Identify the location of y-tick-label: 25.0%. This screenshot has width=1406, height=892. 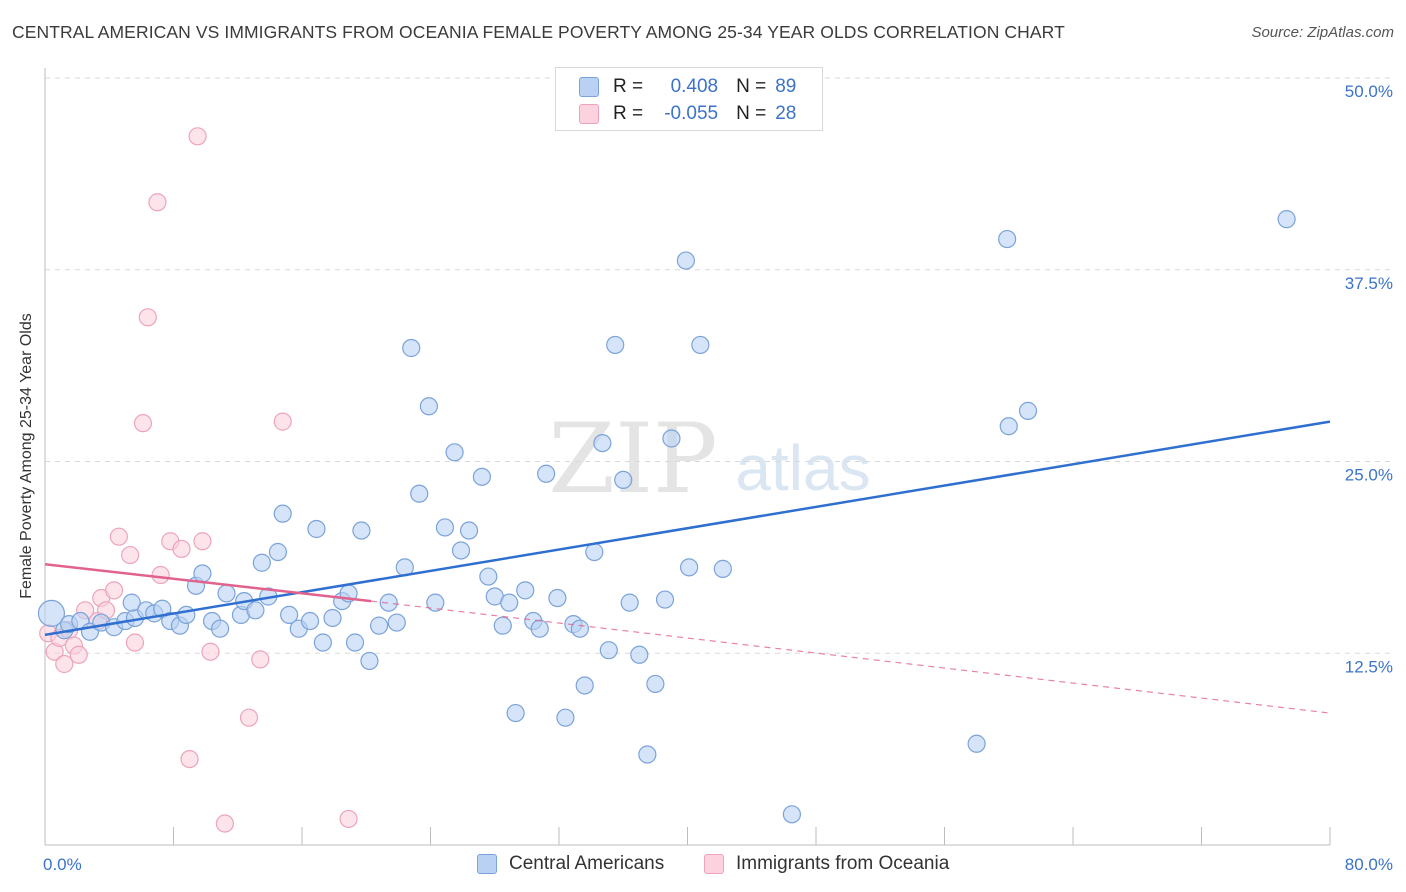
(1369, 475).